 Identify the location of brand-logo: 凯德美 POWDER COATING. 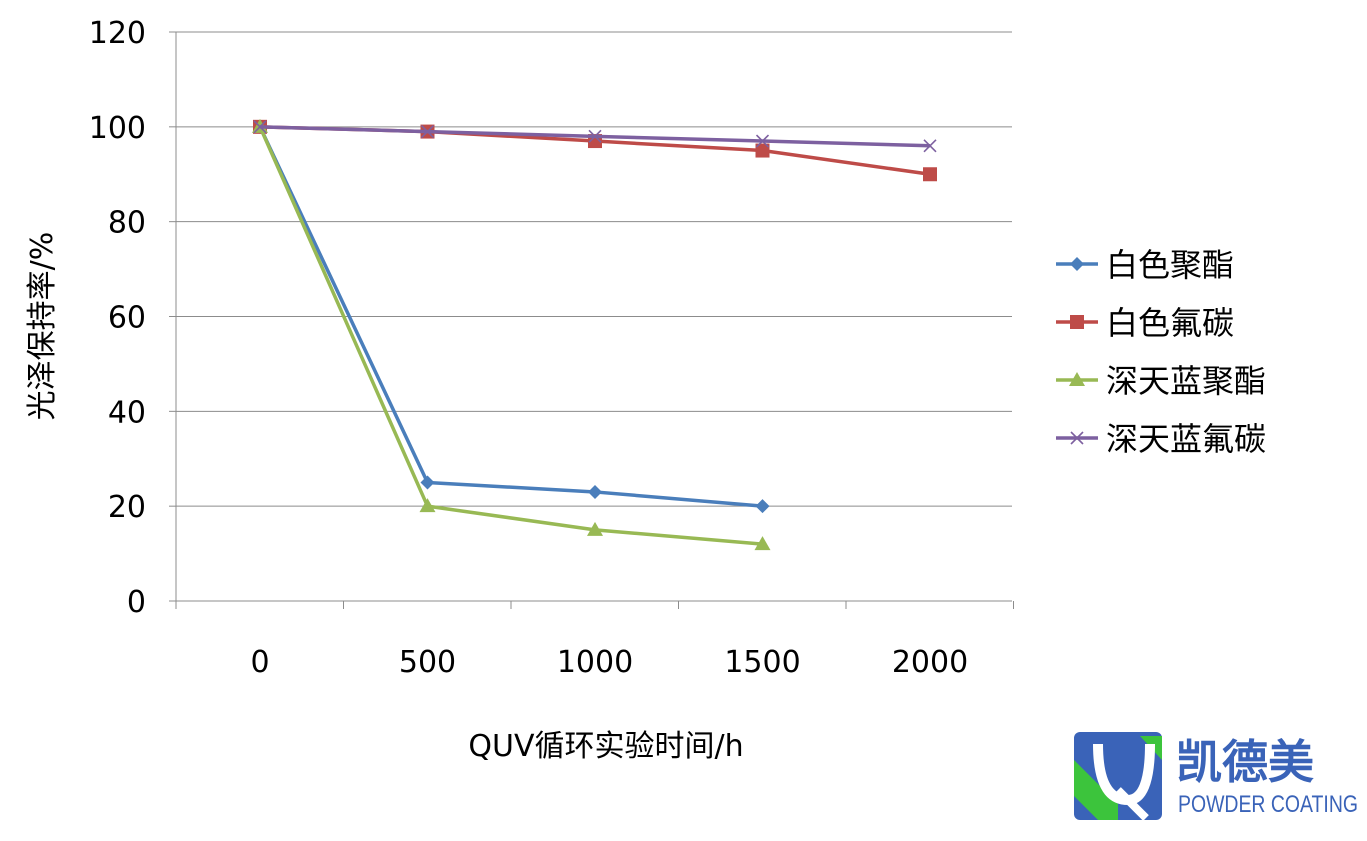
(1216, 776).